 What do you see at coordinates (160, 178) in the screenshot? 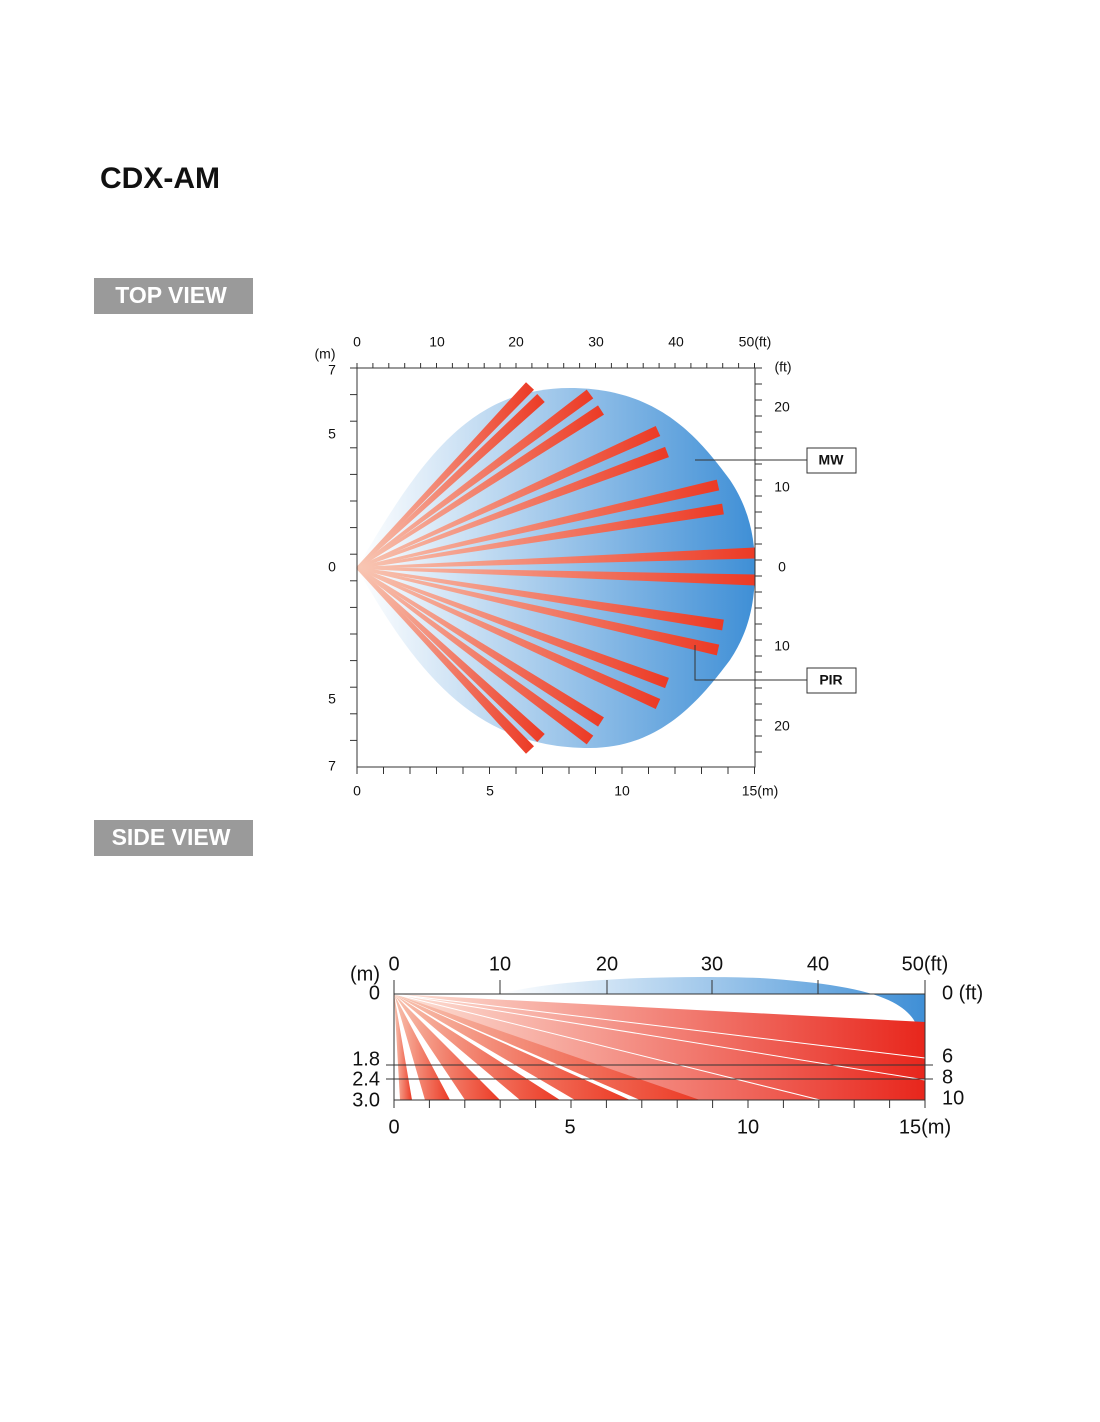
I see `title: CDX-AM` at bounding box center [160, 178].